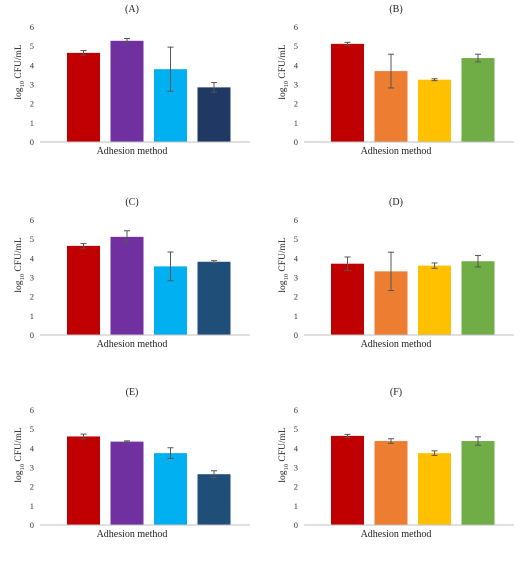 The height and width of the screenshot is (568, 529). Describe the element at coordinates (132, 392) in the screenshot. I see `panel-title: (E)` at that location.